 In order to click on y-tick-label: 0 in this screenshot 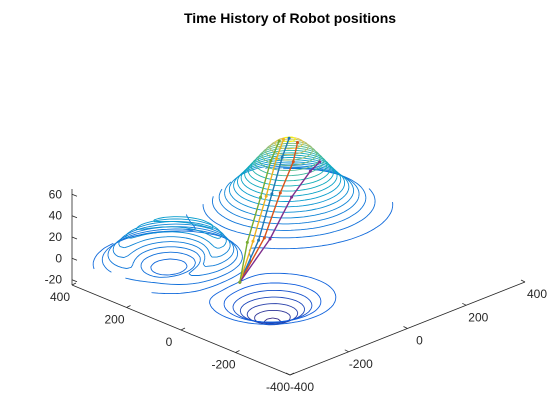, I will do `click(169, 342)`.